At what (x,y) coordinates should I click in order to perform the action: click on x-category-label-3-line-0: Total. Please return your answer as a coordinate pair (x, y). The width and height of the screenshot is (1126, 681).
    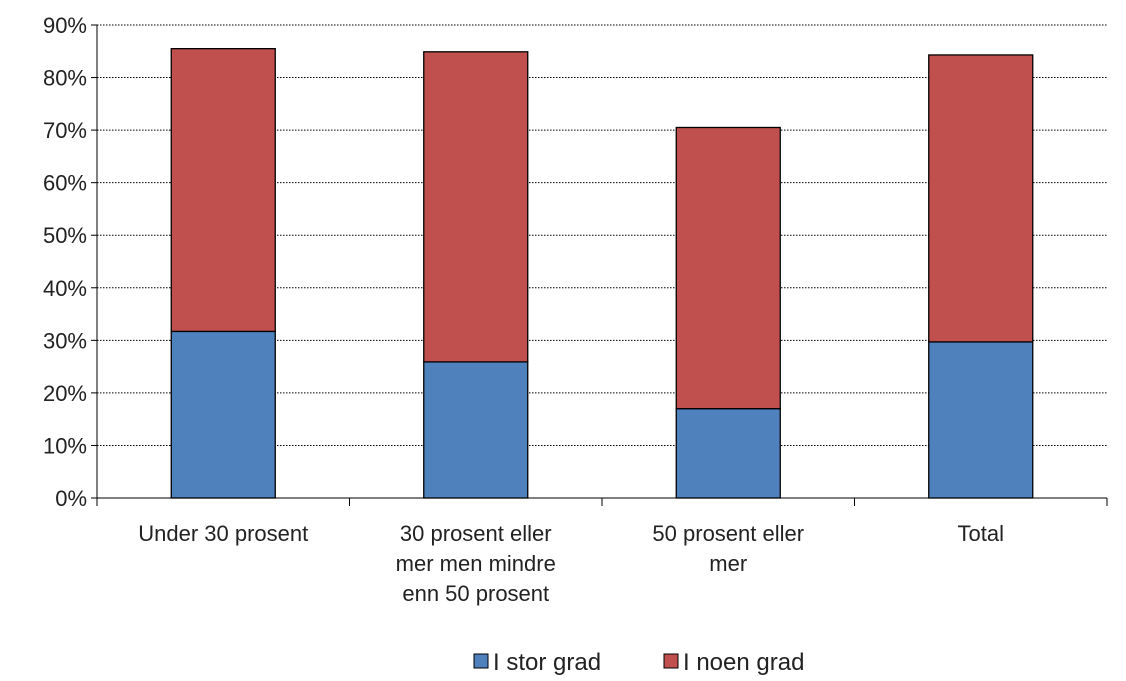
    Looking at the image, I should click on (981, 533).